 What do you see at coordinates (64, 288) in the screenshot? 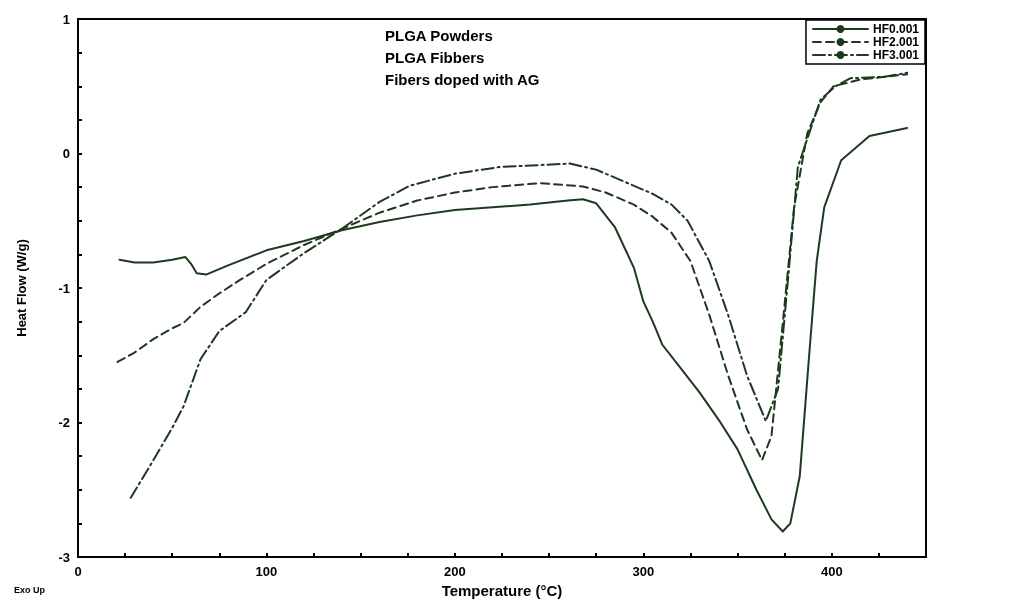
I see `y-tick-label: -1` at bounding box center [64, 288].